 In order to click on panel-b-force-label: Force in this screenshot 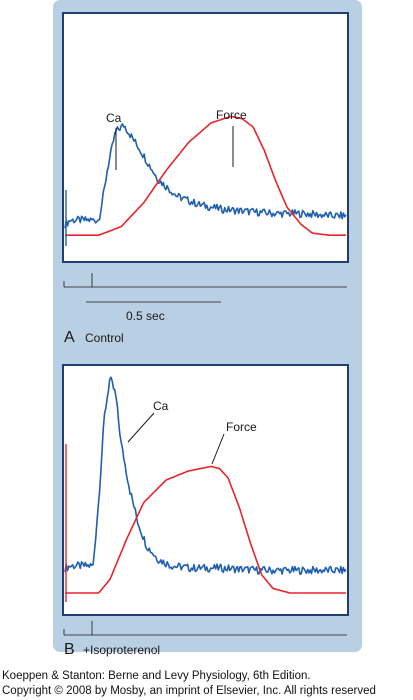, I will do `click(241, 427)`.